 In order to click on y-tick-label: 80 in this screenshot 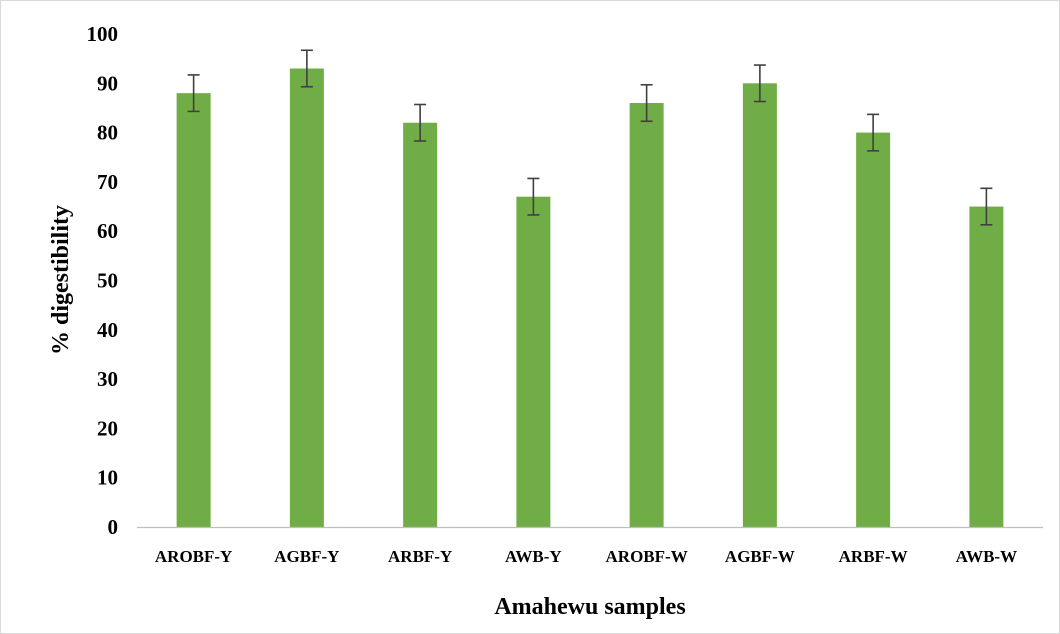, I will do `click(107, 133)`.